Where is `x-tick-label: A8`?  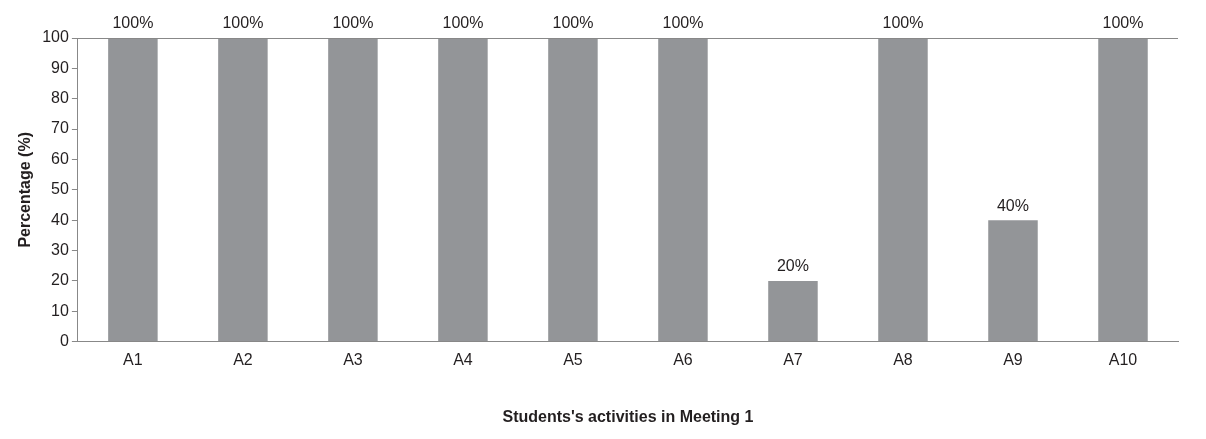
x-tick-label: A8 is located at coordinates (903, 359).